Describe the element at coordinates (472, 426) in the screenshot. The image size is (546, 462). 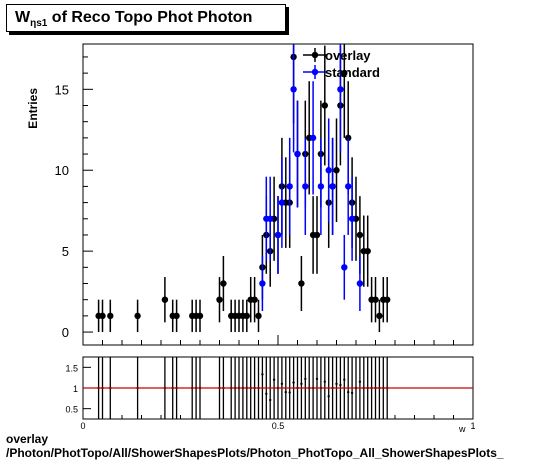
I see `ratio-x-tick-label: 1` at that location.